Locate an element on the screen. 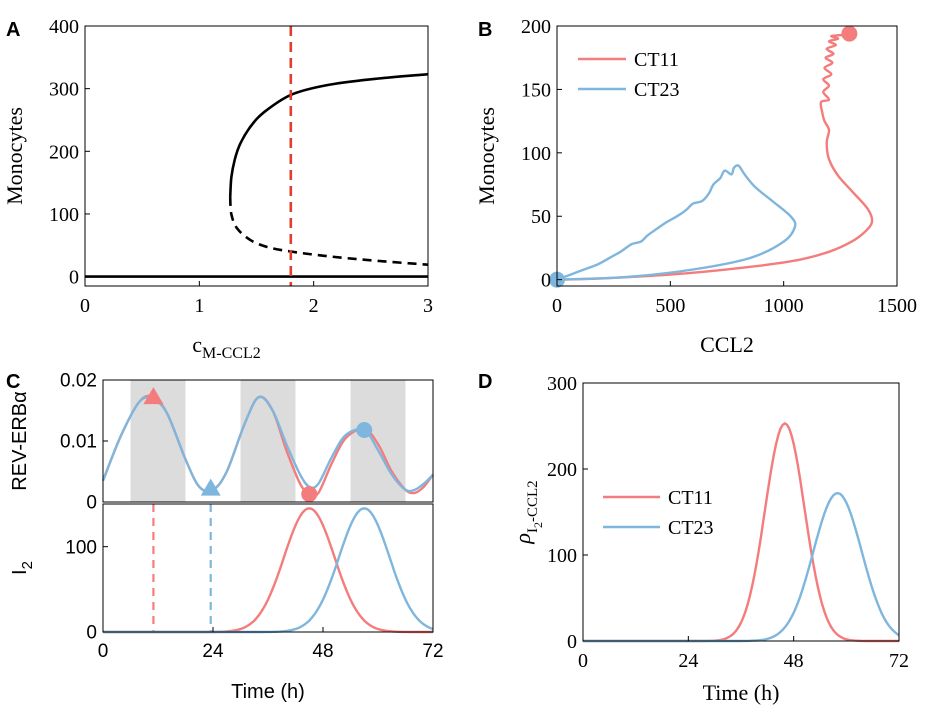 The image size is (944, 708). panel-c-top-ylabel: REV-ERBα is located at coordinates (20, 440).